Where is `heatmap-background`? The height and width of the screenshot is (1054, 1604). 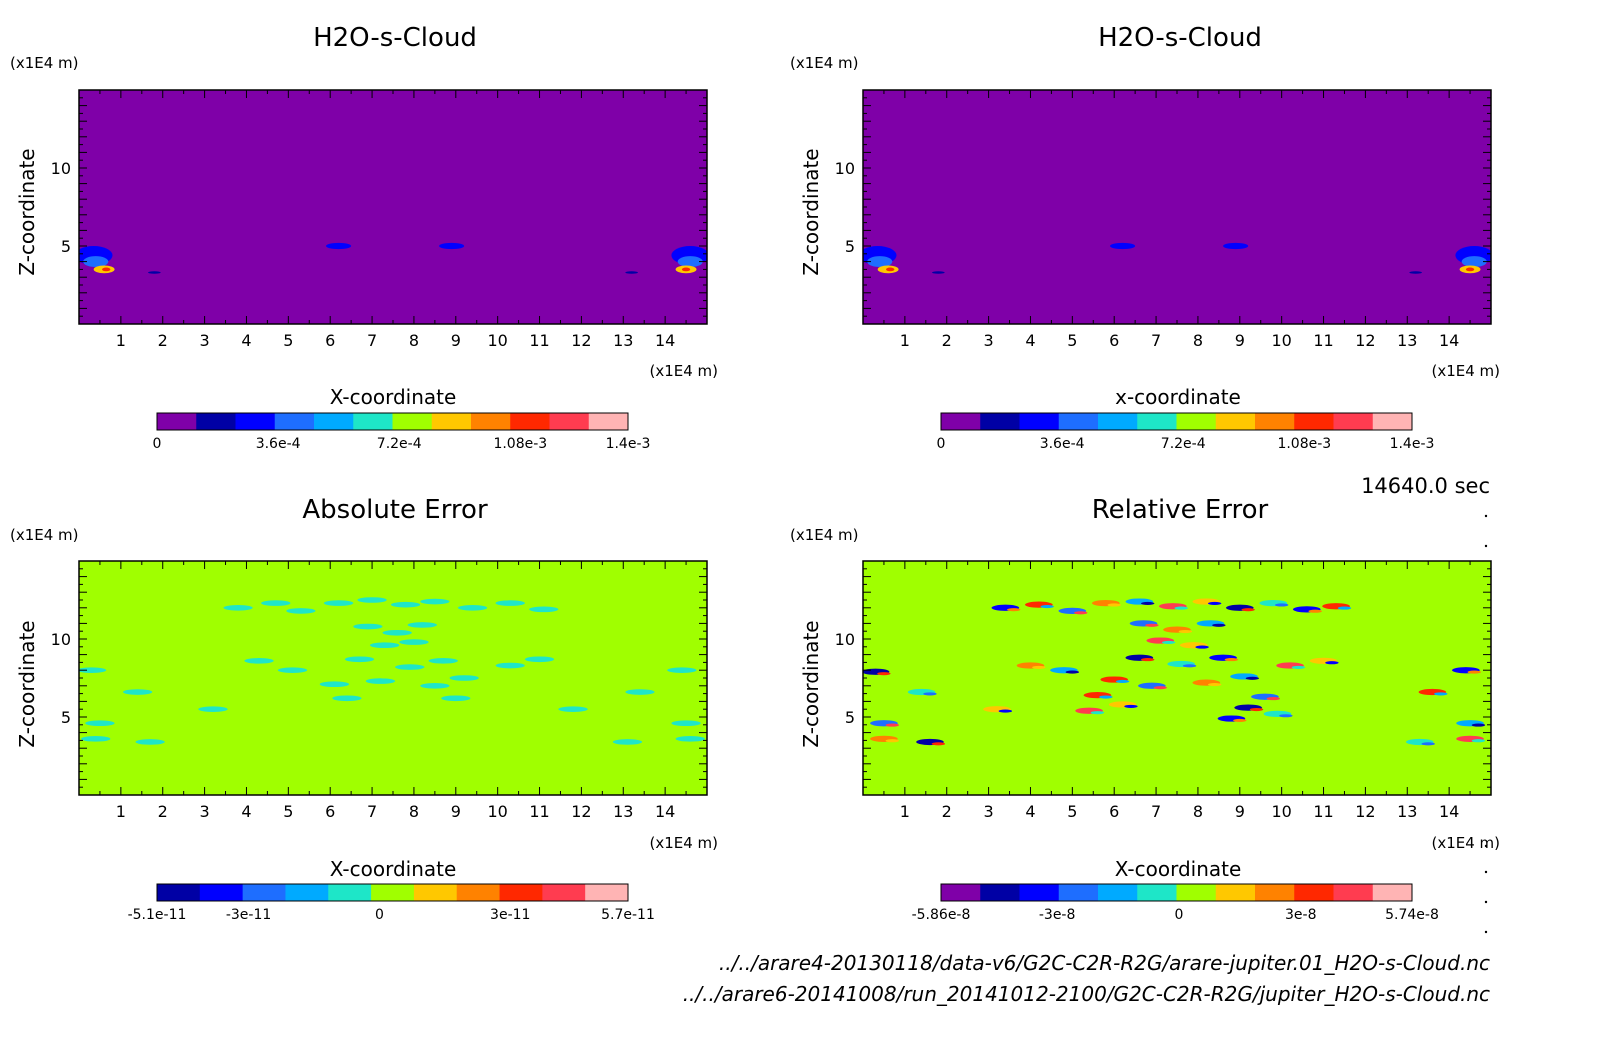
heatmap-background is located at coordinates (393, 678).